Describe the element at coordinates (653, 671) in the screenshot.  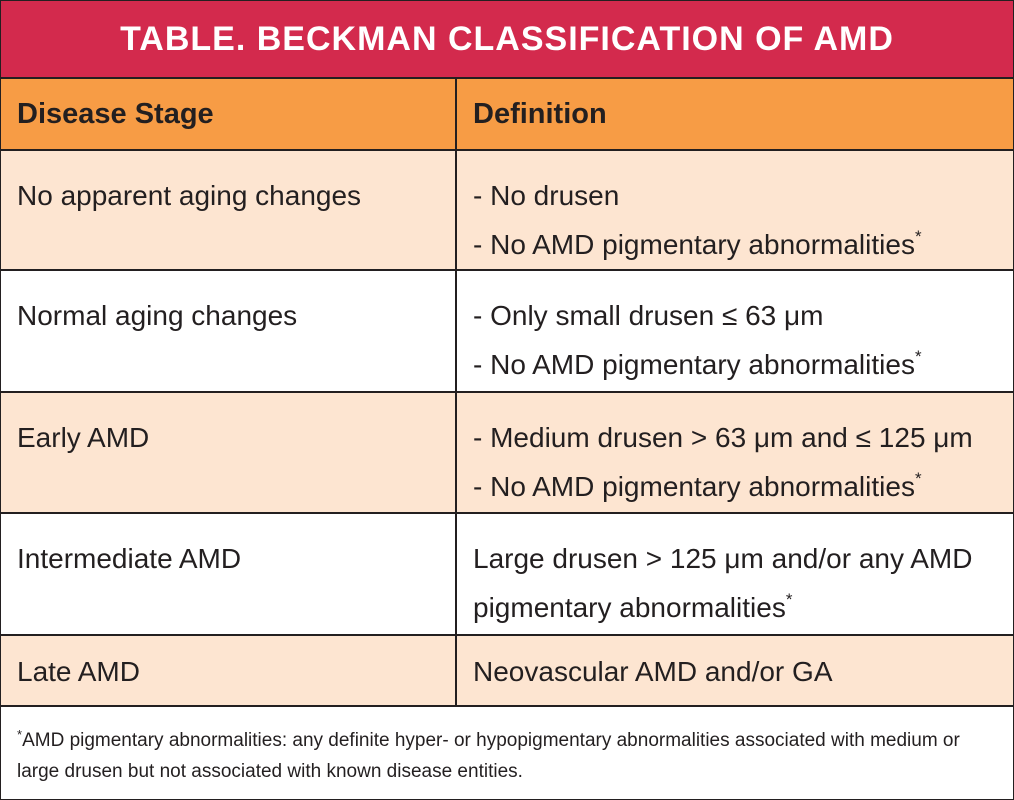
I see `definition-text: Neovascular AMD and/or GA` at that location.